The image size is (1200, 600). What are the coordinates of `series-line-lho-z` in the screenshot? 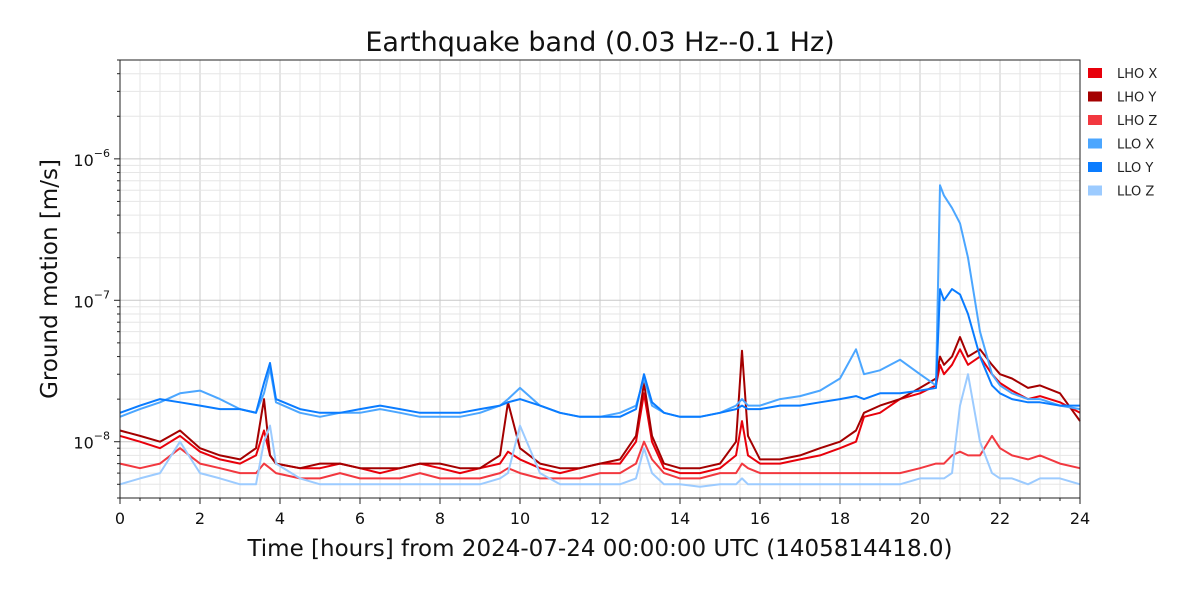 It's located at (600, 457).